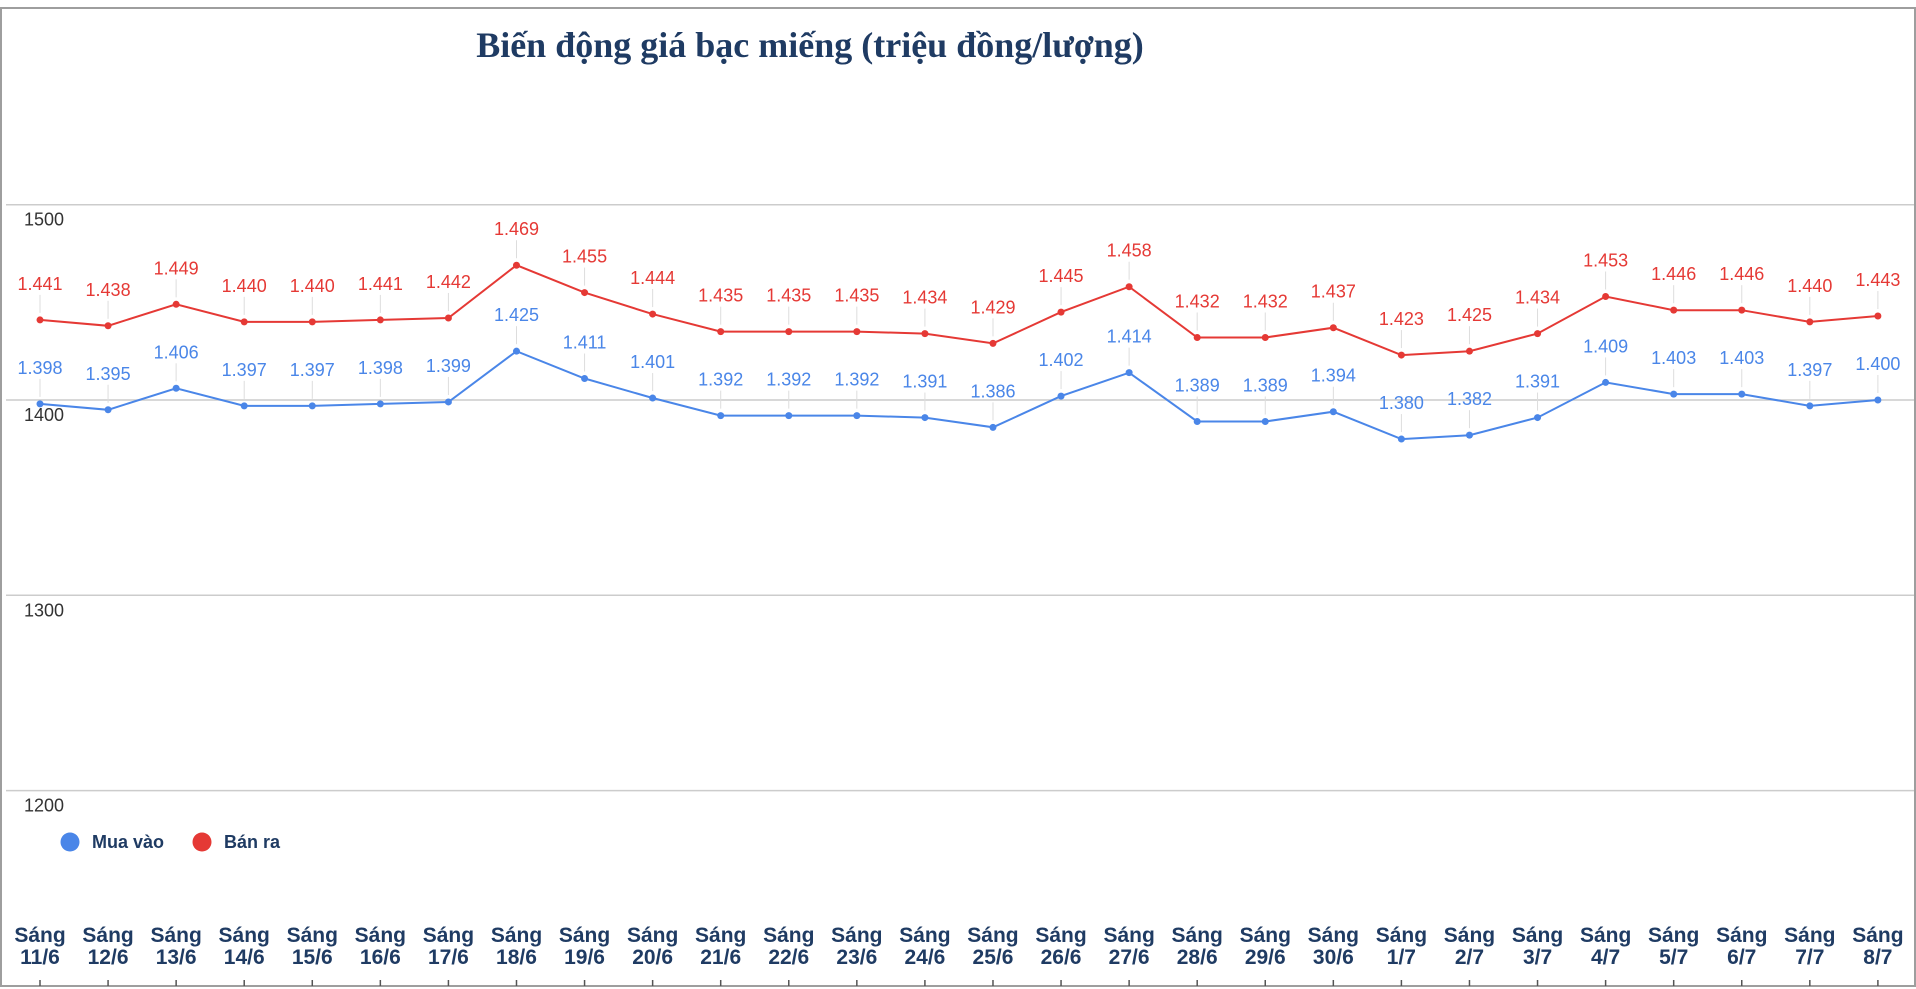  I want to click on x-tick-label: 12/6, so click(108, 957).